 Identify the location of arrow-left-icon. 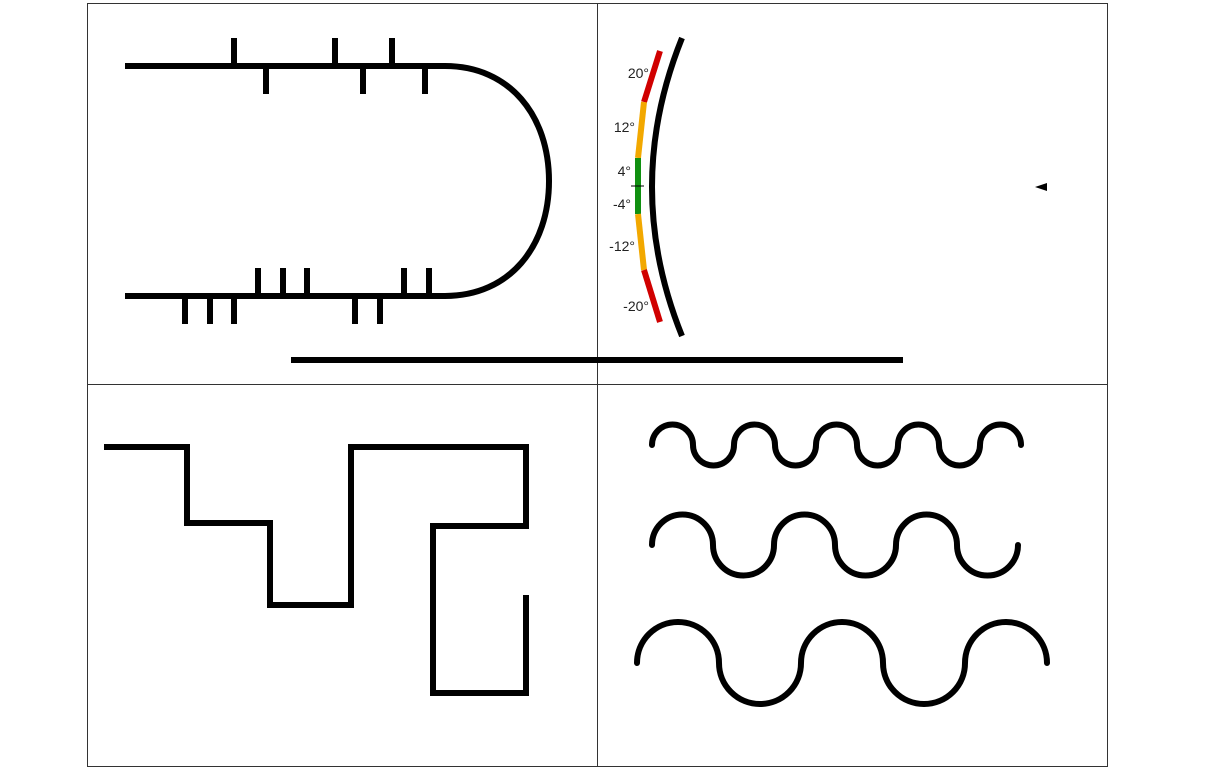
(1041, 187).